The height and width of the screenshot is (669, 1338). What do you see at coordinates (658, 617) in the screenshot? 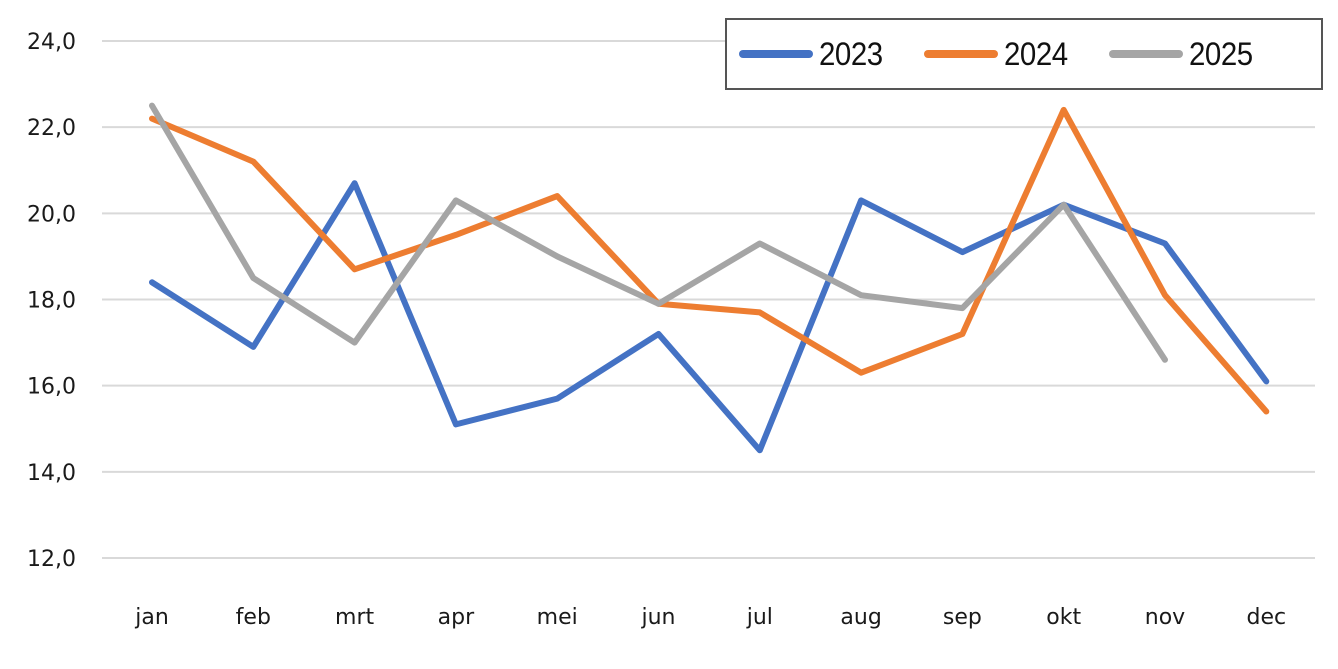
I see `x-tick-label: jun` at bounding box center [658, 617].